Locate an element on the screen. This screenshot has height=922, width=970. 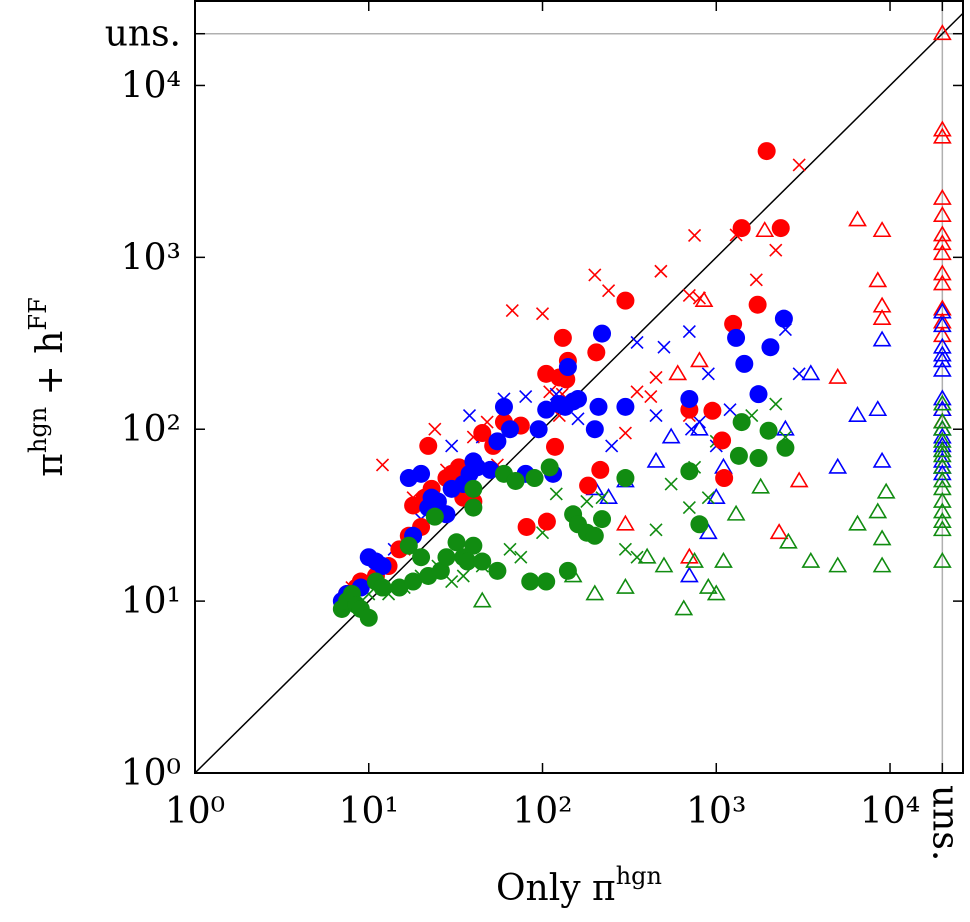
y-axis-label: πhgn + hFF is located at coordinates (47, 387).